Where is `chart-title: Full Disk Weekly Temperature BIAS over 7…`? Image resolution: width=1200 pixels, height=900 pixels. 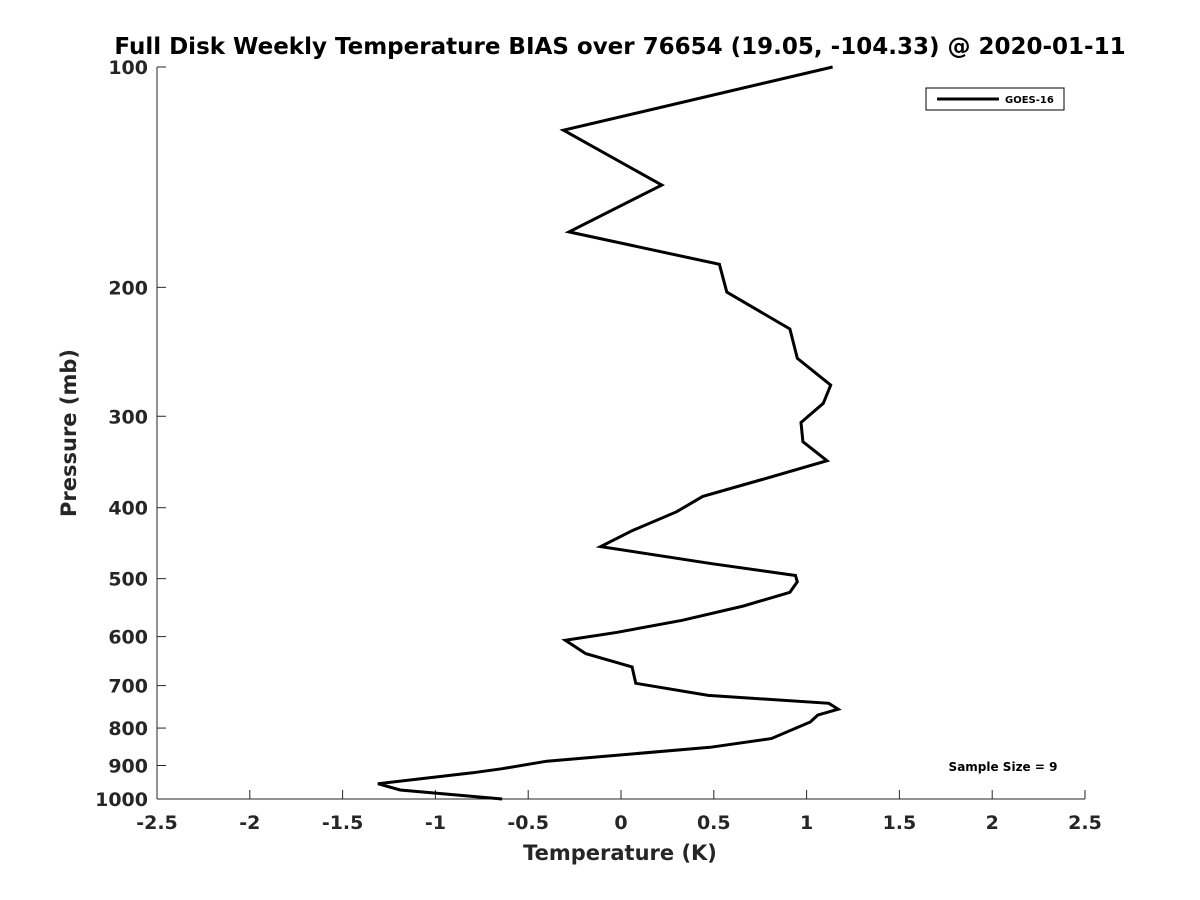
chart-title: Full Disk Weekly Temperature BIAS over 7… is located at coordinates (619, 47).